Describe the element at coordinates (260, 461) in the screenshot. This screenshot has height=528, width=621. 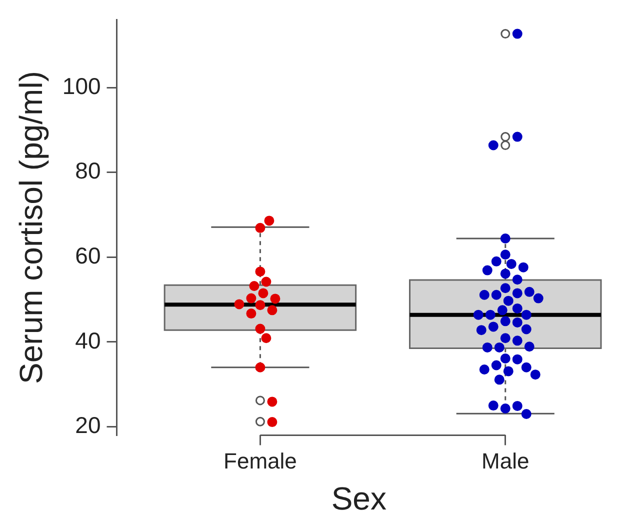
I see `x-tick-label: Female` at that location.